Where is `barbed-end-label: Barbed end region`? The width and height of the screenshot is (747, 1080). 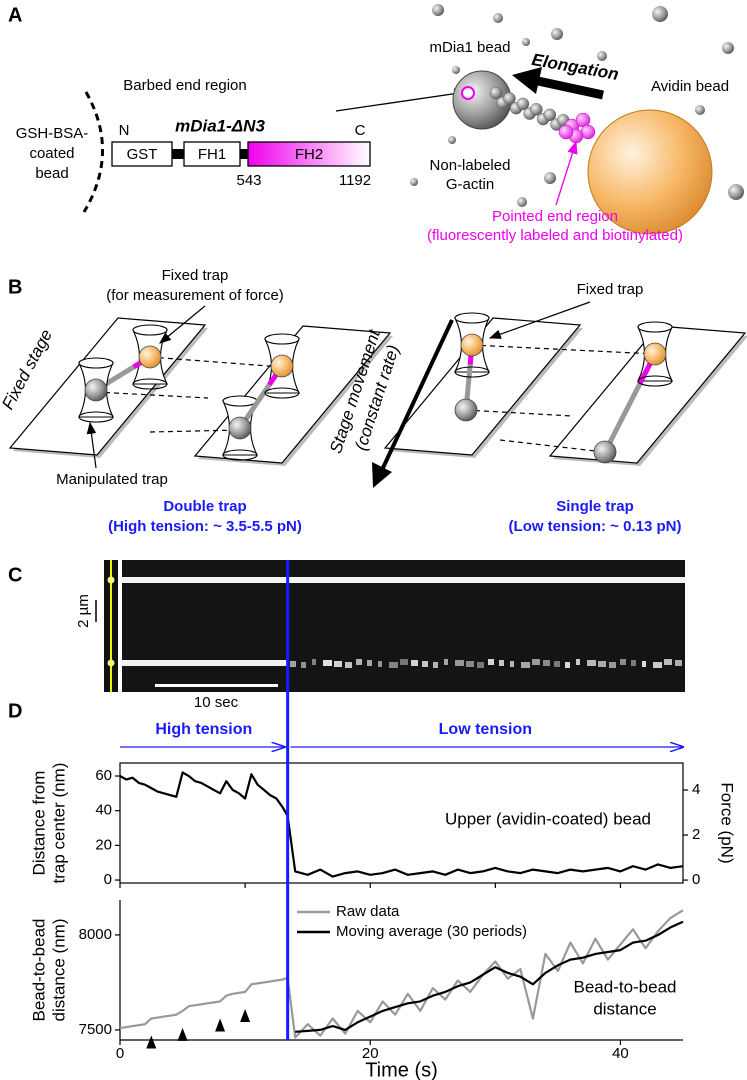 barbed-end-label: Barbed end region is located at coordinates (184, 85).